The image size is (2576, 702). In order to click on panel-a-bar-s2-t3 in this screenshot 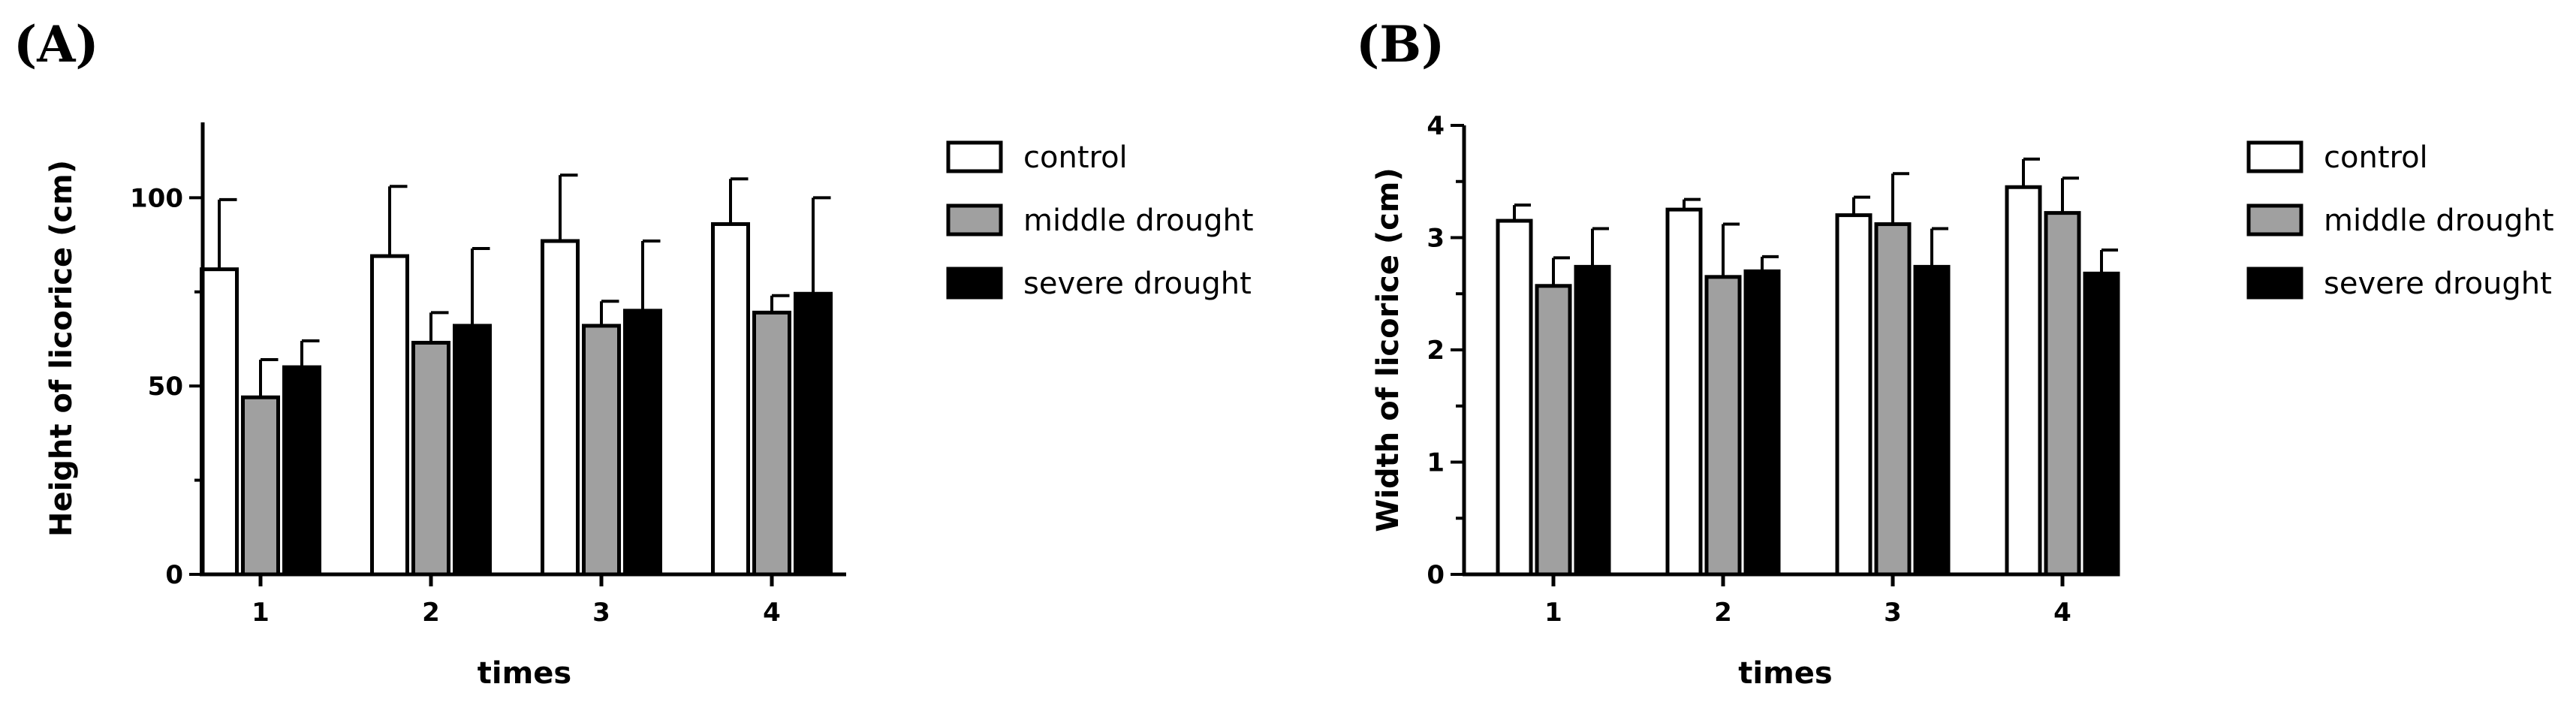, I will do `click(601, 450)`.